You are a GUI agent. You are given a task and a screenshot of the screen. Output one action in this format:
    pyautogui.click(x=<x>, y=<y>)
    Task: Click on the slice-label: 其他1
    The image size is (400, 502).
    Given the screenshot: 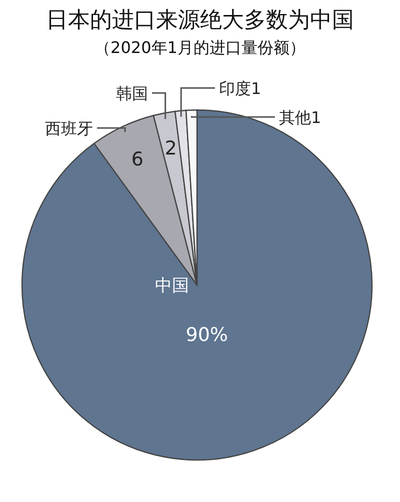 What is the action you would take?
    pyautogui.click(x=300, y=117)
    